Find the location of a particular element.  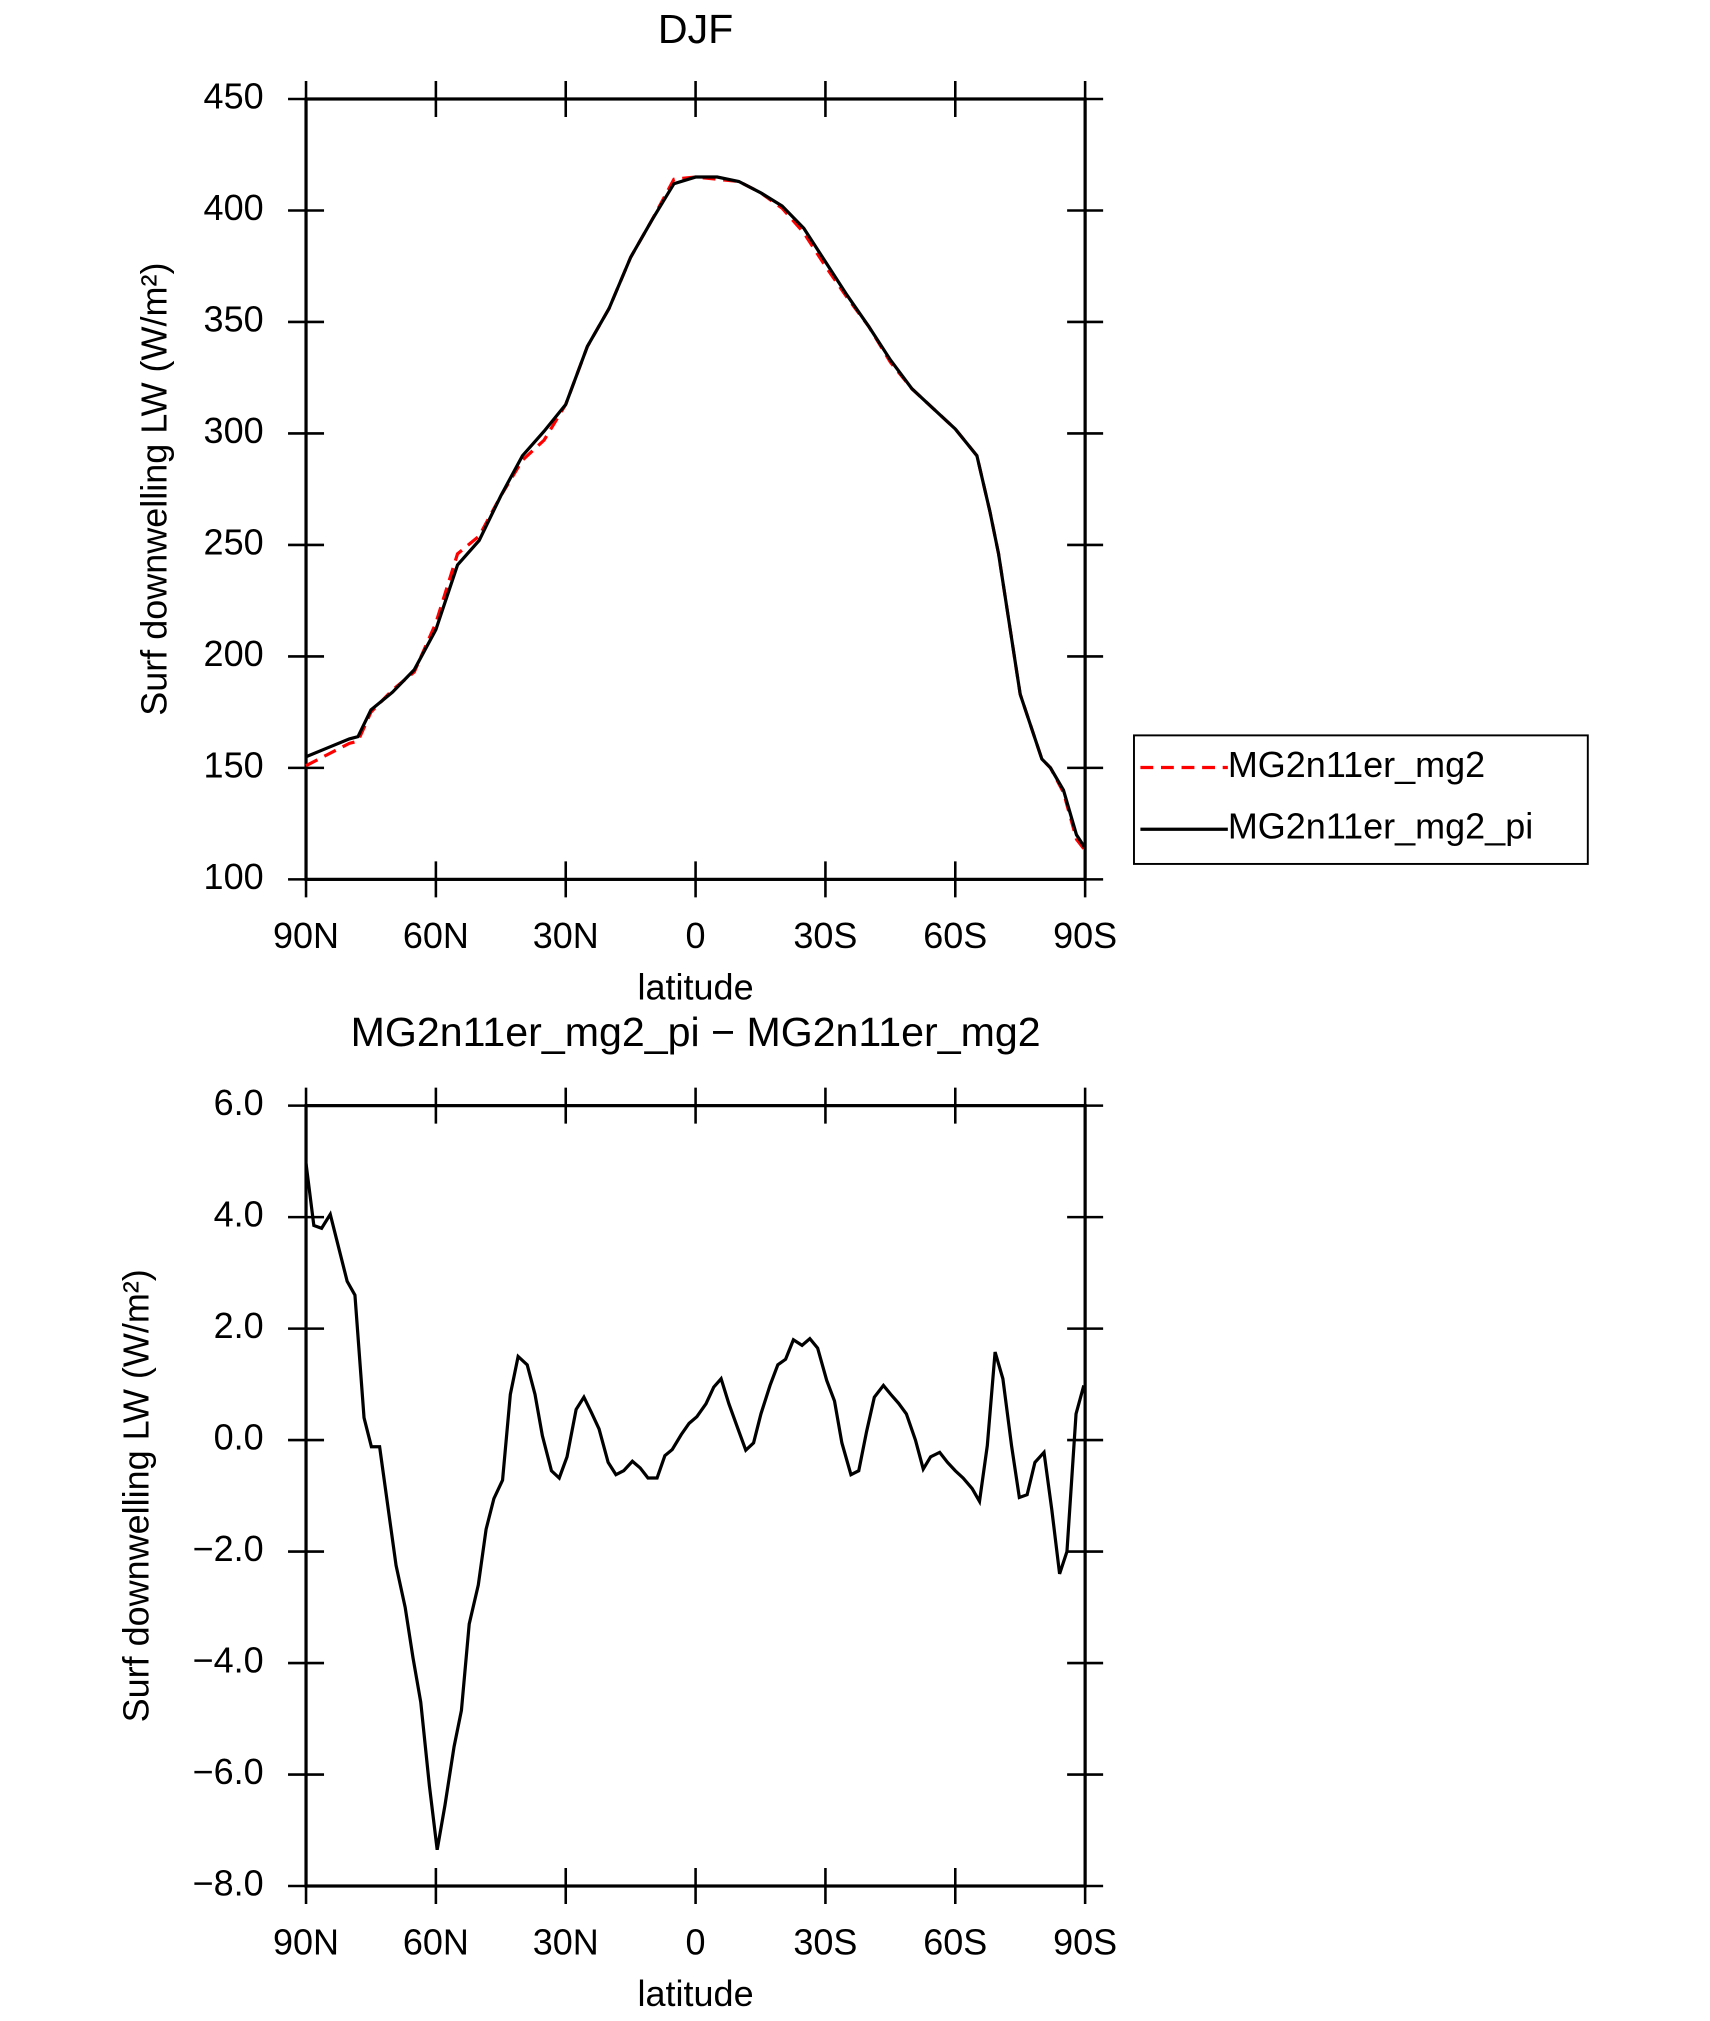

y-tick-label: 400 is located at coordinates (234, 207).